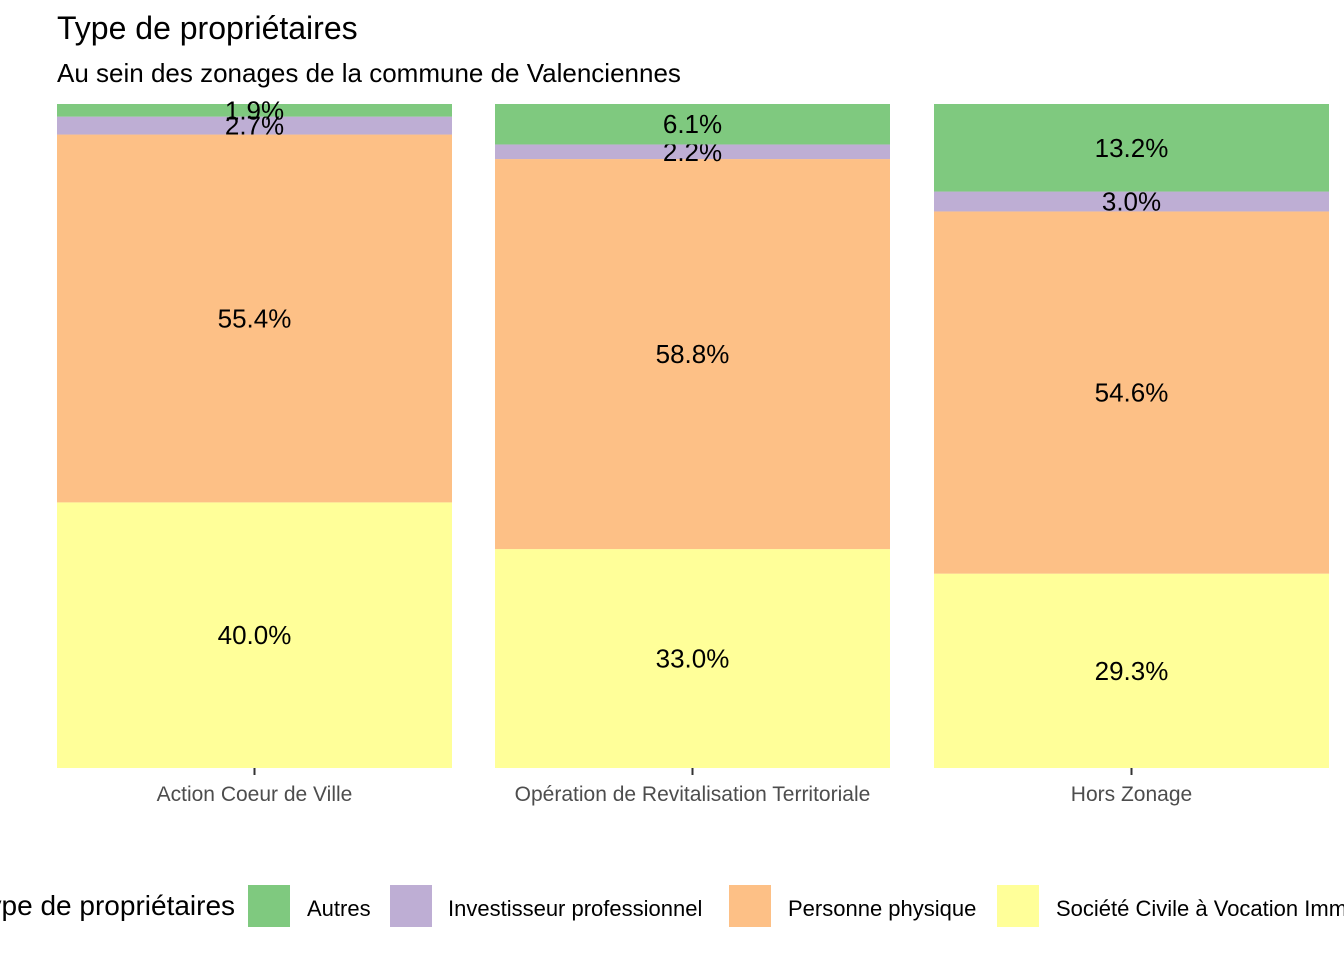  Describe the element at coordinates (693, 794) in the screenshot. I see `x-tick-label: Opération de Revitalisation Territoriale` at that location.